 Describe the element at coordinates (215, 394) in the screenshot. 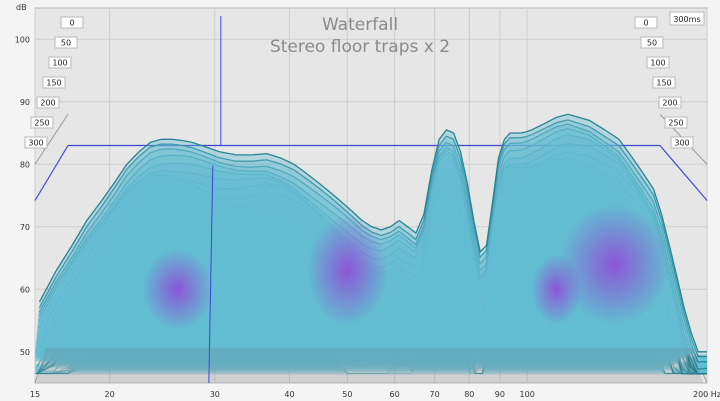

I see `x-tick-label: 30` at that location.